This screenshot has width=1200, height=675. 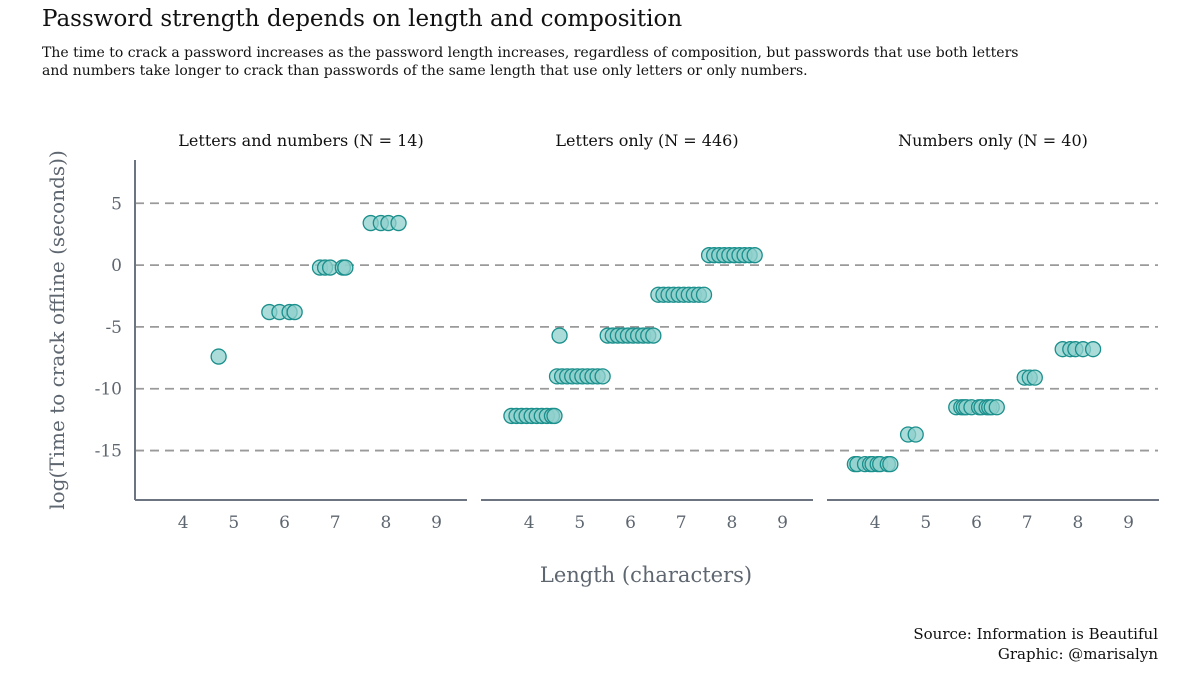 What do you see at coordinates (1077, 654) in the screenshot?
I see `graphic-line: Graphic: @marisalyn` at bounding box center [1077, 654].